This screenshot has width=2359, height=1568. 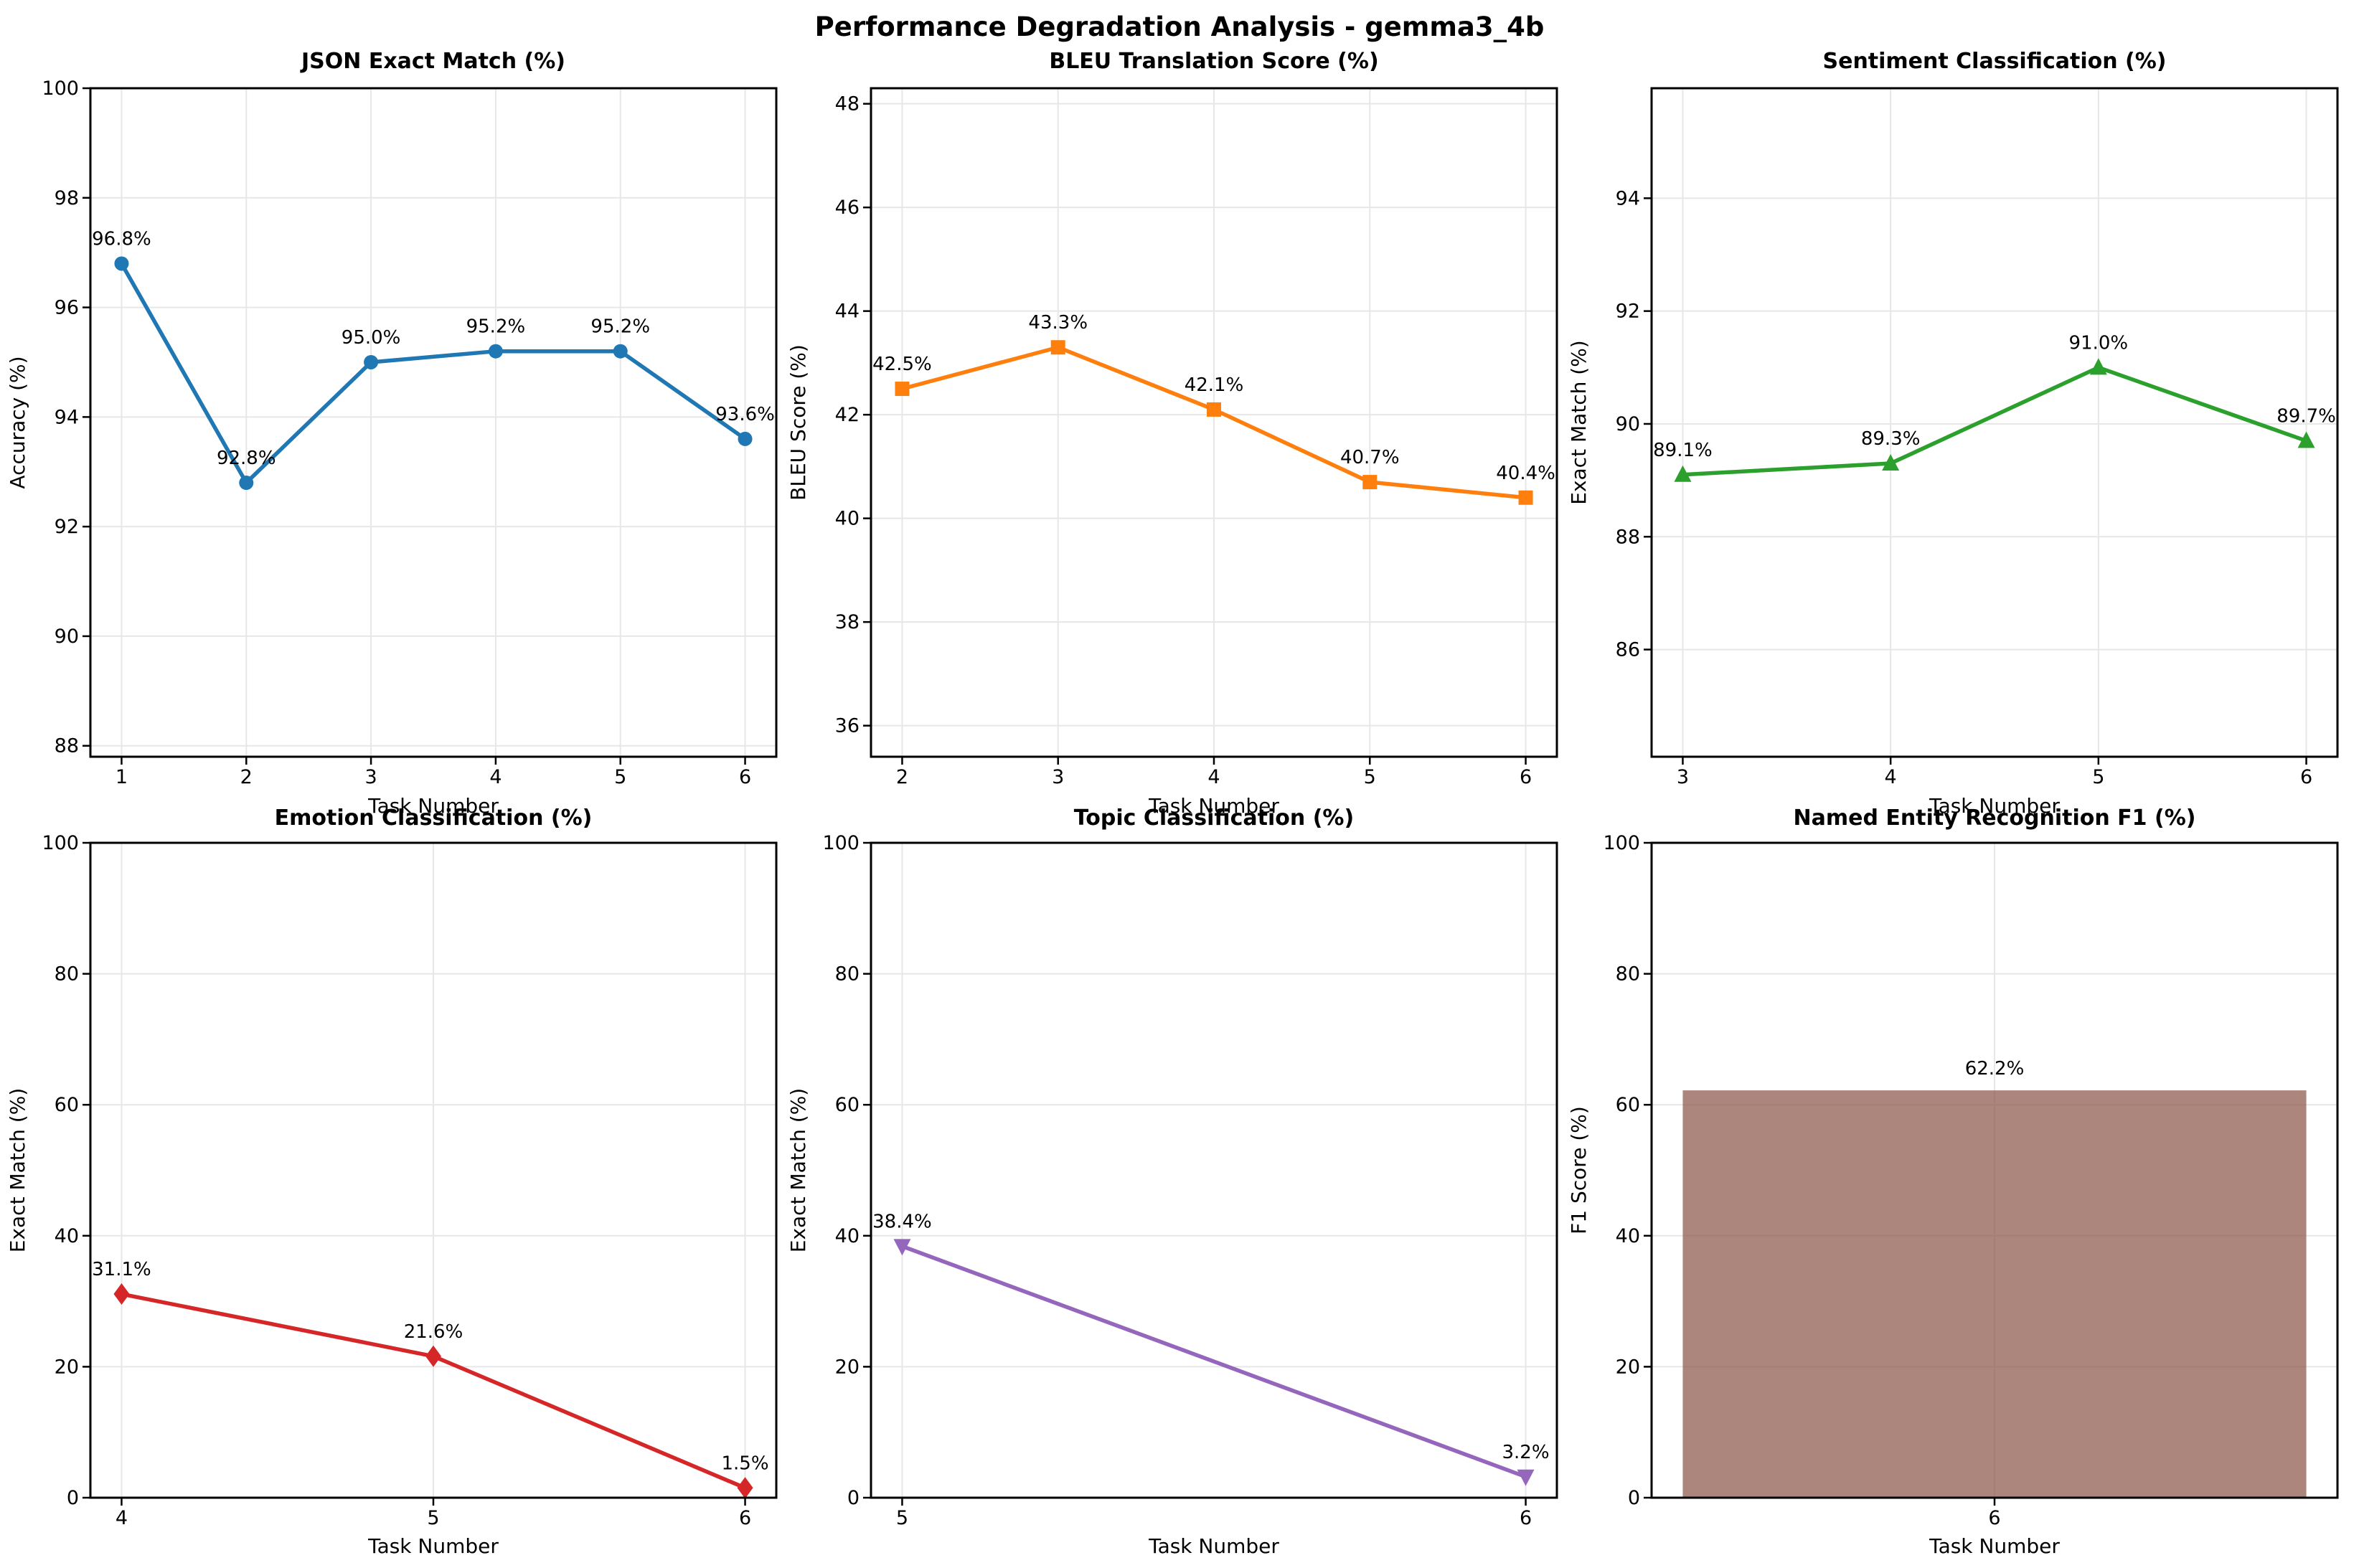 I want to click on y-tick-label: 94, so click(x=1628, y=198).